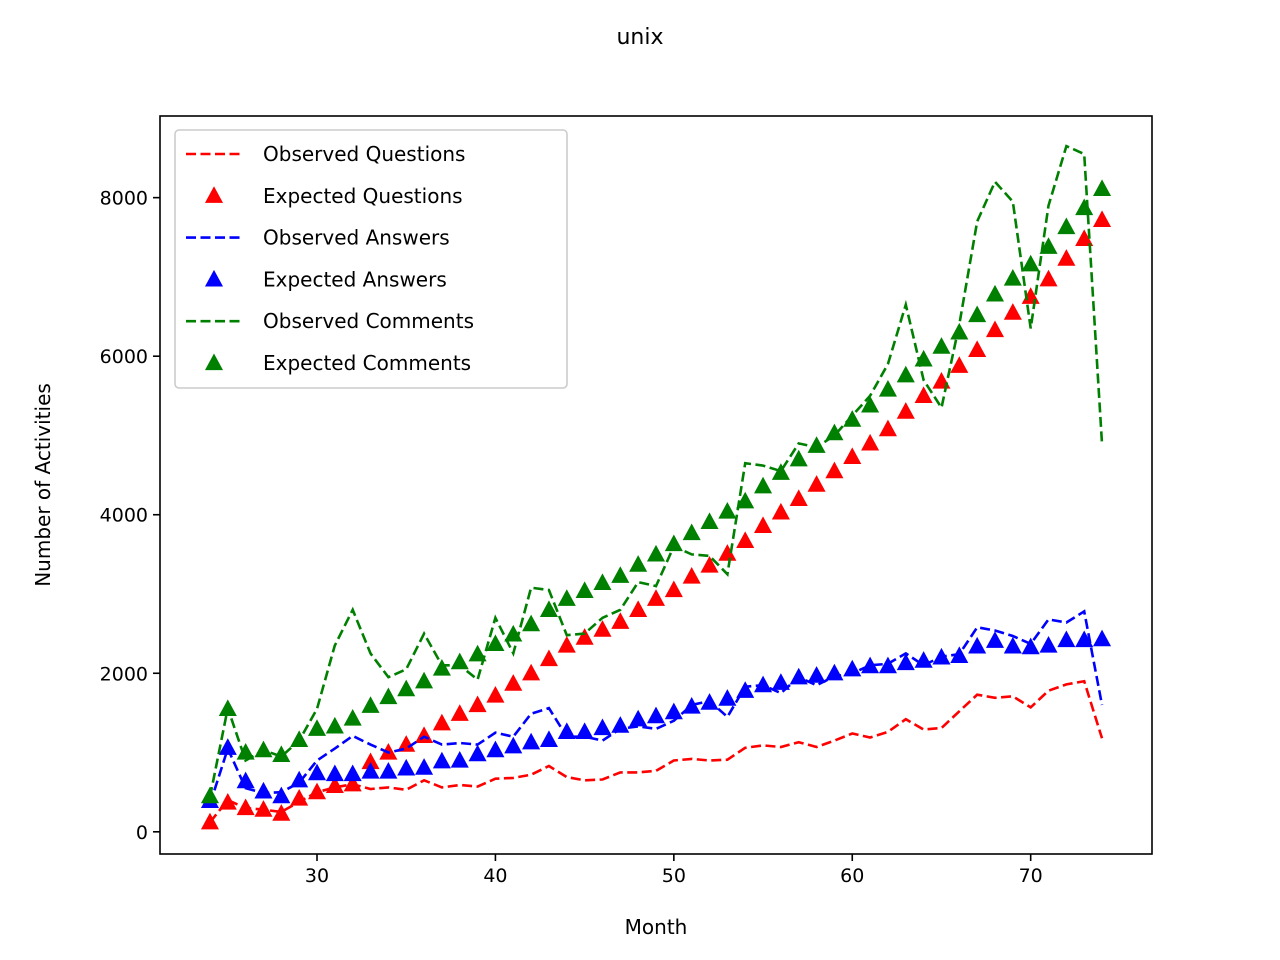 This screenshot has width=1280, height=960. Describe the element at coordinates (674, 876) in the screenshot. I see `x-tick-label: 50` at that location.